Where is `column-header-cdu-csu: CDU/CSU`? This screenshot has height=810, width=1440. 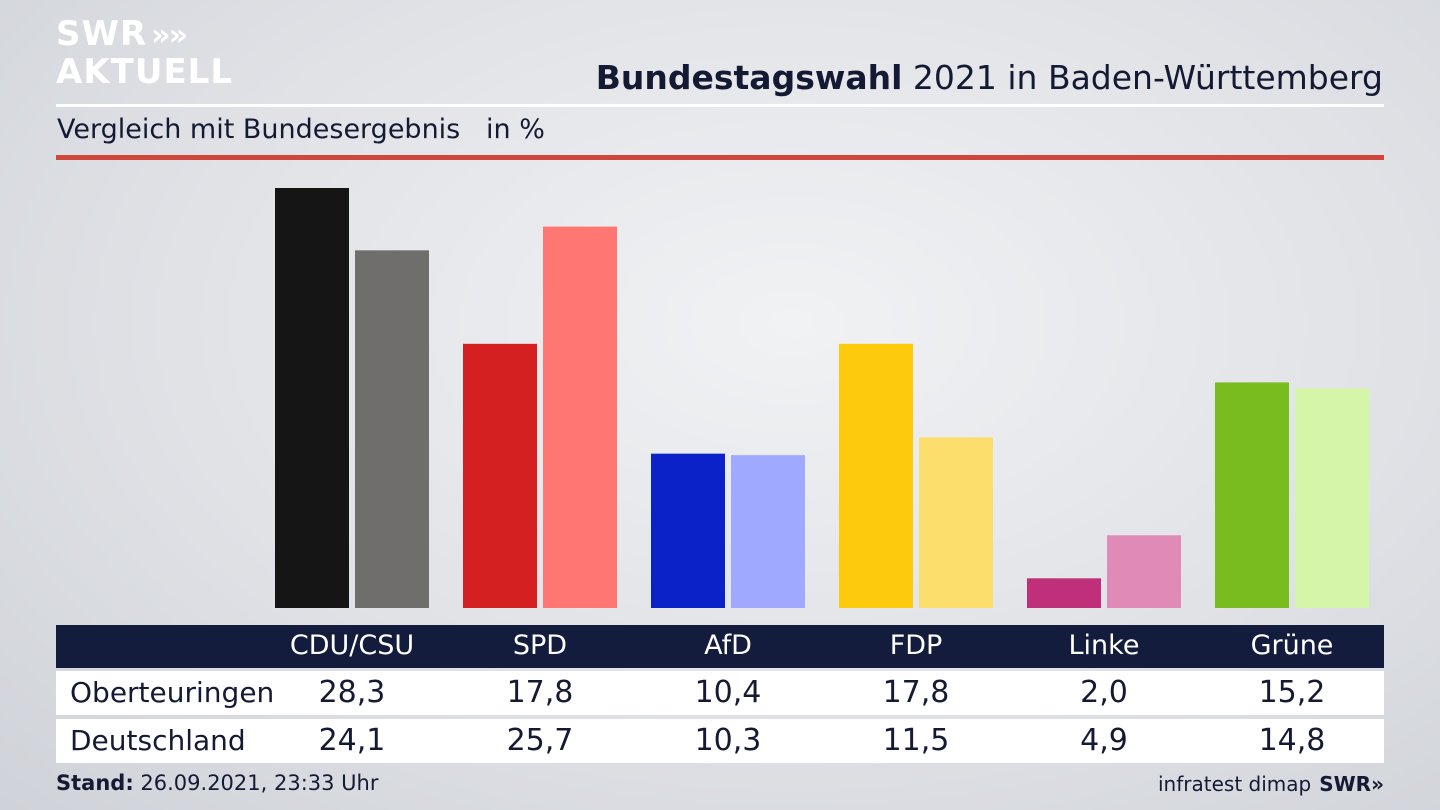 column-header-cdu-csu: CDU/CSU is located at coordinates (352, 645).